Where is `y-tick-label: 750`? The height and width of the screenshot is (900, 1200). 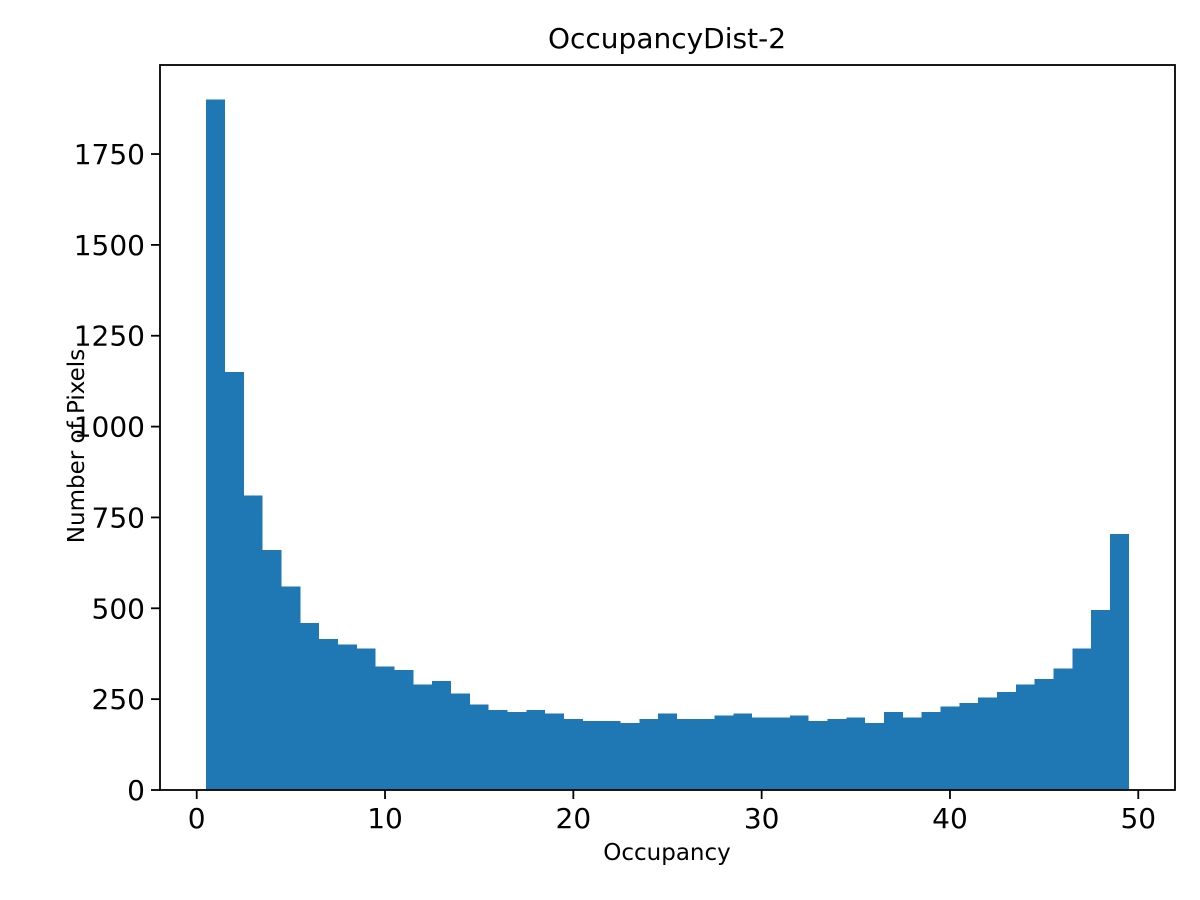
y-tick-label: 750 is located at coordinates (118, 517).